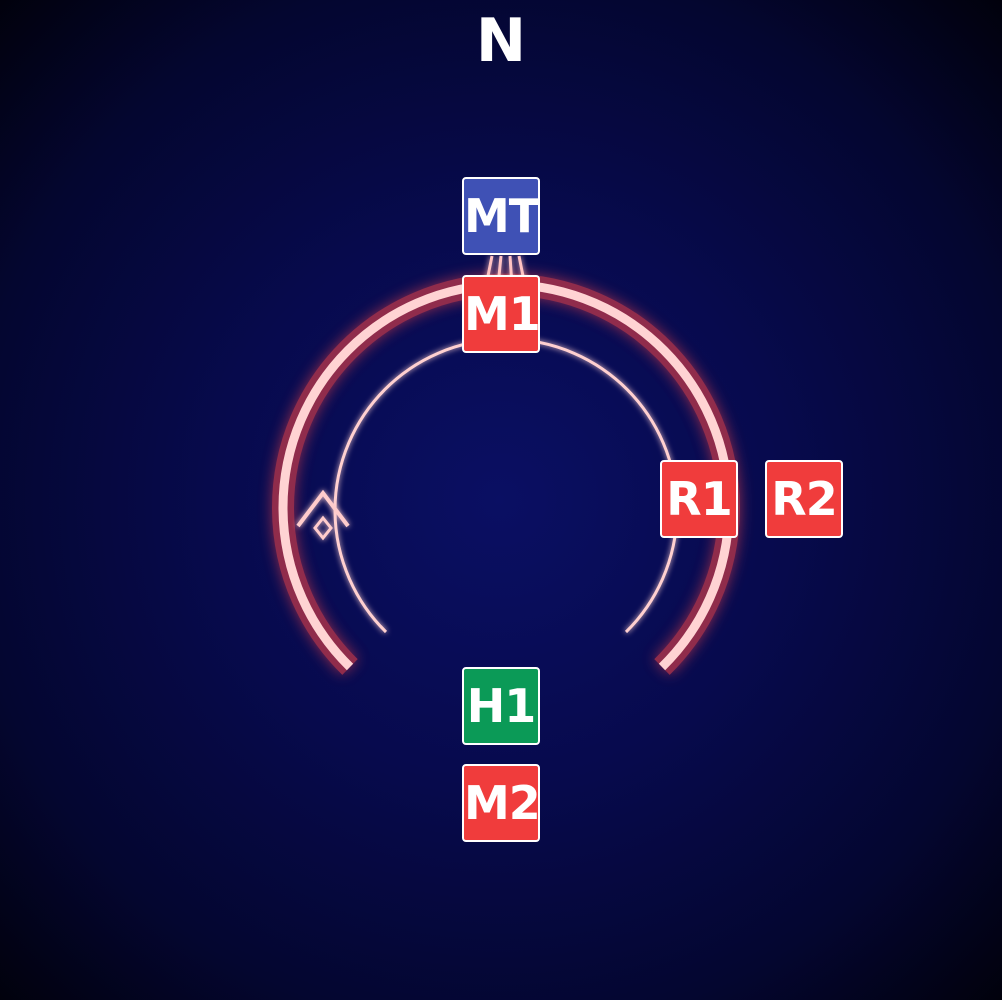  I want to click on marker-m1: M1, so click(501, 314).